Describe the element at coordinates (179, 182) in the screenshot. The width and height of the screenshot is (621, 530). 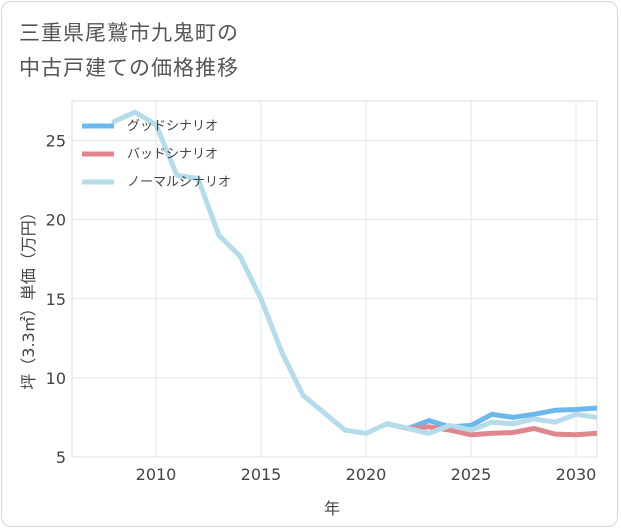
I see `legend-label-3: ノーマルシナリオ` at that location.